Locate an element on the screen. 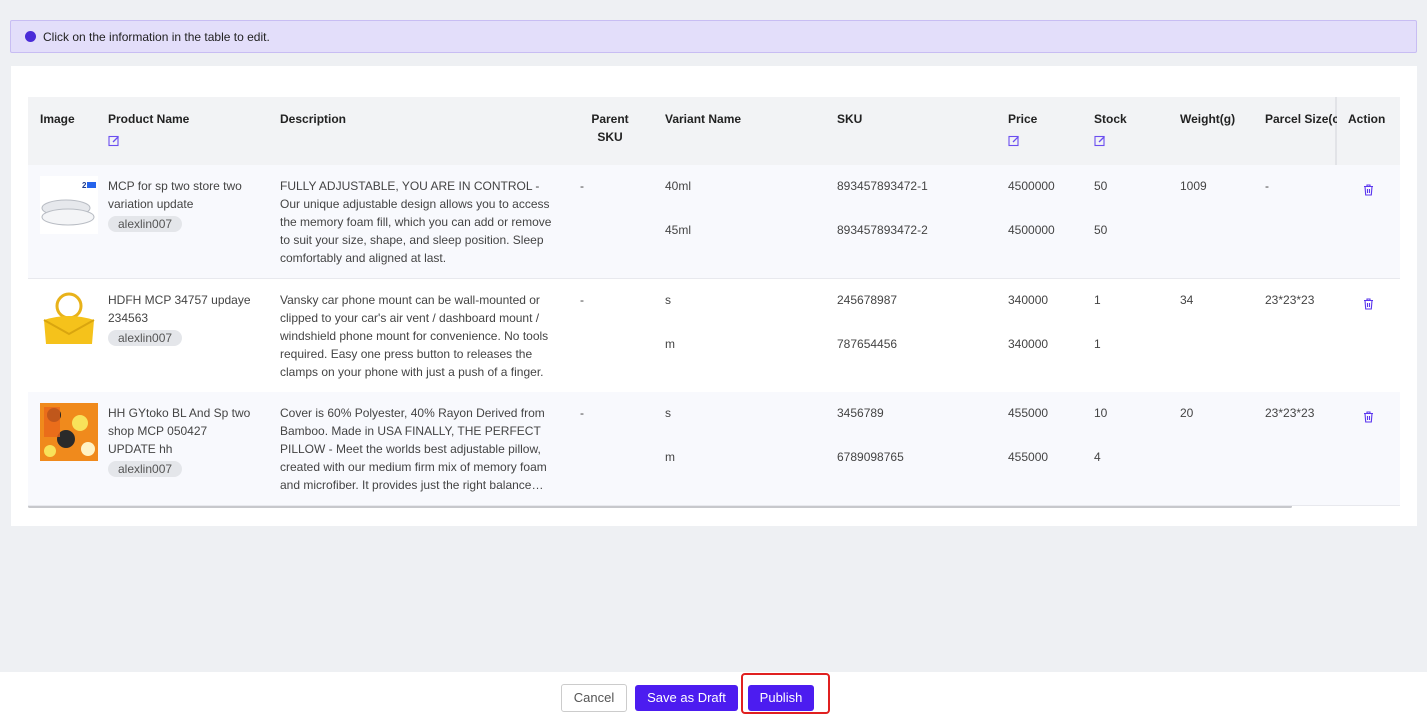 This screenshot has height=716, width=1427. highlight-box is located at coordinates (785, 693).